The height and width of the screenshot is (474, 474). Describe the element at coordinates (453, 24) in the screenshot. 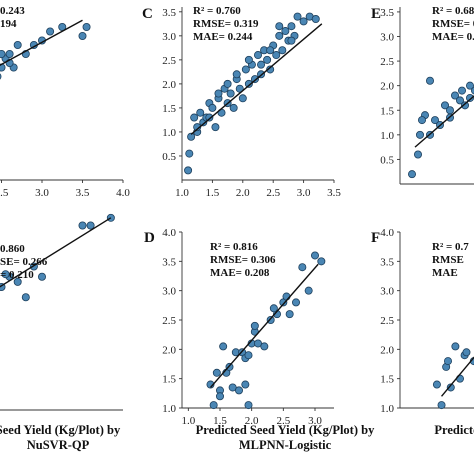

I see `stat-label: RMSE= 0.3` at that location.